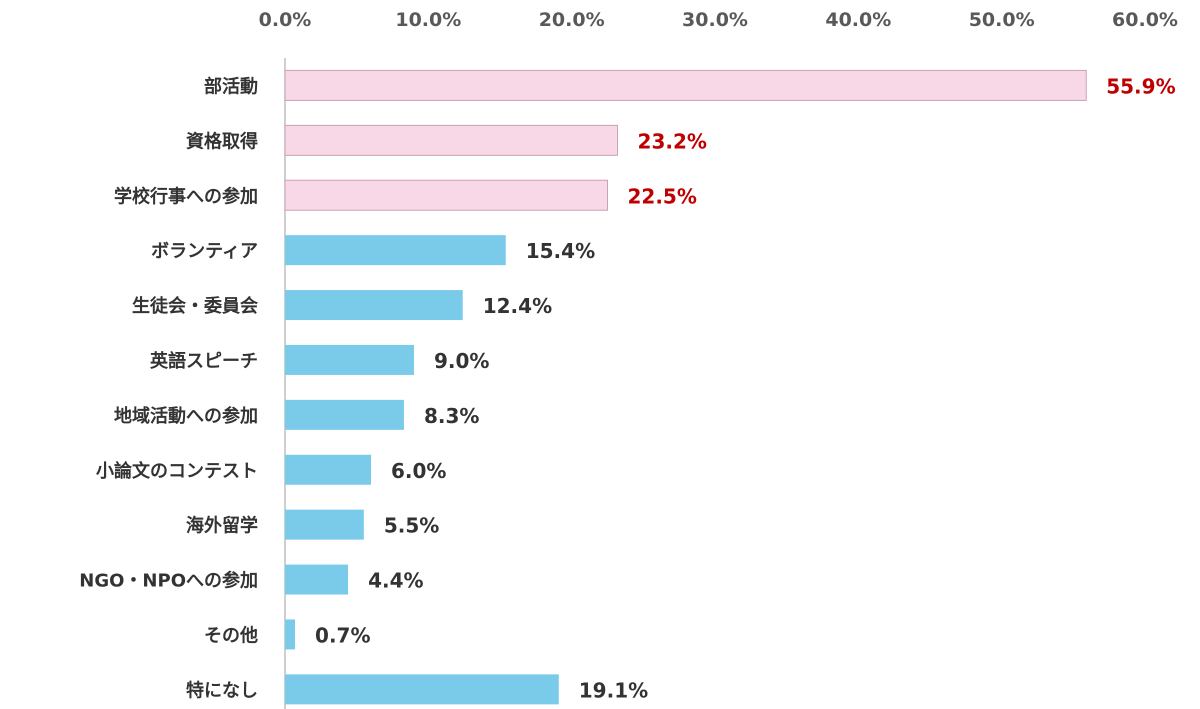  What do you see at coordinates (715, 20) in the screenshot?
I see `x-tick-label: 30.0%` at bounding box center [715, 20].